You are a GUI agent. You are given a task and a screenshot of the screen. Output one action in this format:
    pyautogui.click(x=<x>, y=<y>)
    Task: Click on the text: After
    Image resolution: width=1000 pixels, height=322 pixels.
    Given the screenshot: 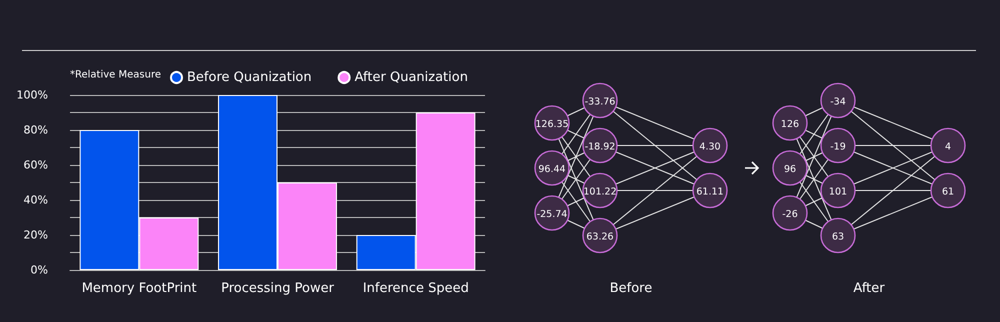 What is the action you would take?
    pyautogui.click(x=869, y=288)
    